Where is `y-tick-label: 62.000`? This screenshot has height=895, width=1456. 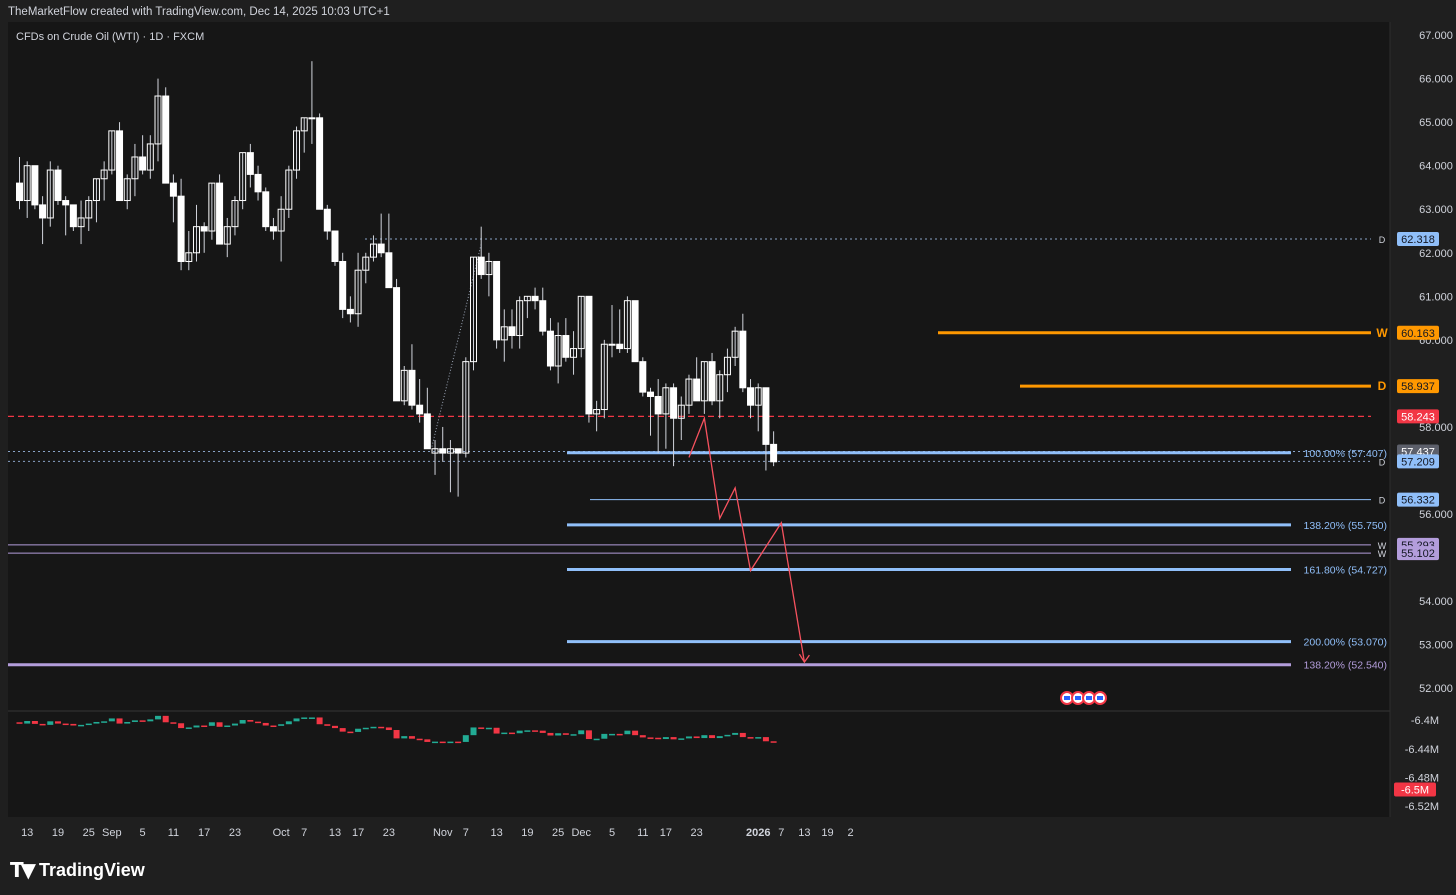 y-tick-label: 62.000 is located at coordinates (1436, 254).